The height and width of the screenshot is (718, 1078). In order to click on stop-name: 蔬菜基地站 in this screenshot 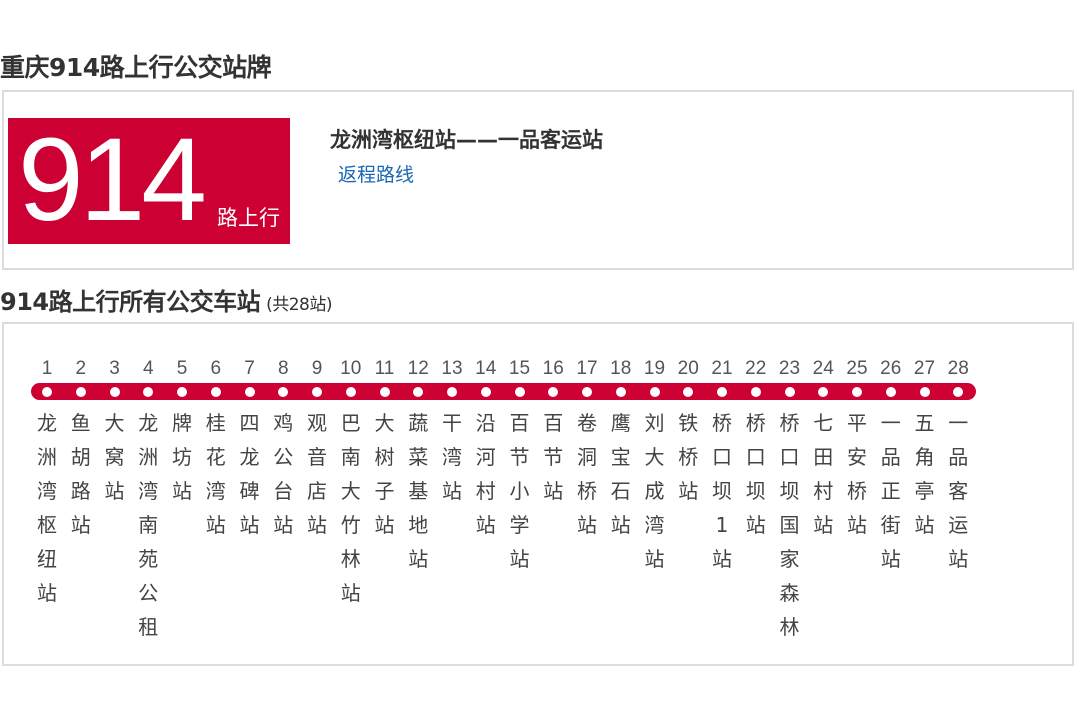, I will do `click(418, 491)`.